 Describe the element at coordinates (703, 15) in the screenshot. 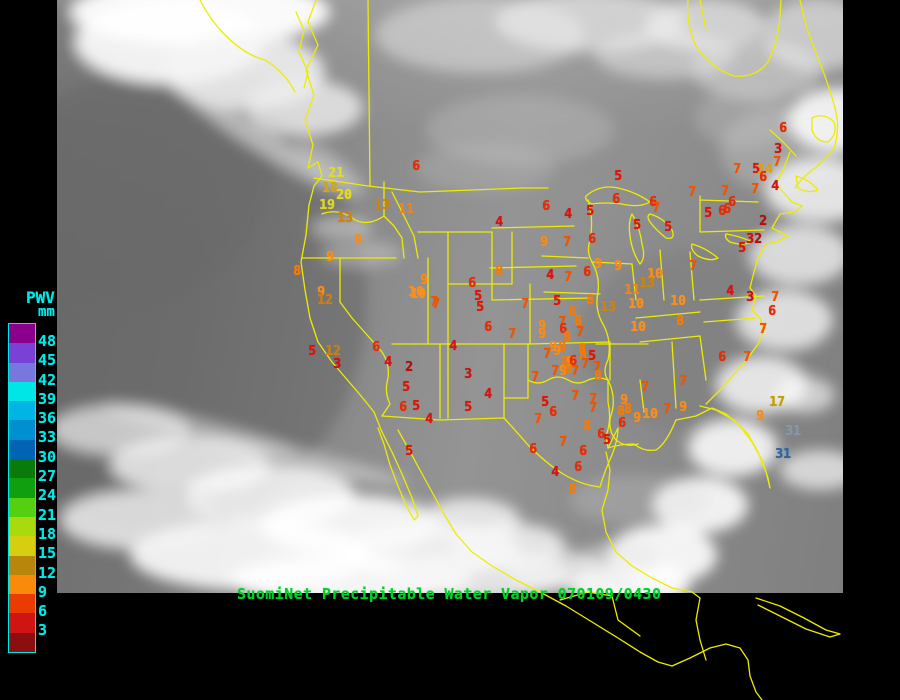

I see `border-province-quebec` at that location.